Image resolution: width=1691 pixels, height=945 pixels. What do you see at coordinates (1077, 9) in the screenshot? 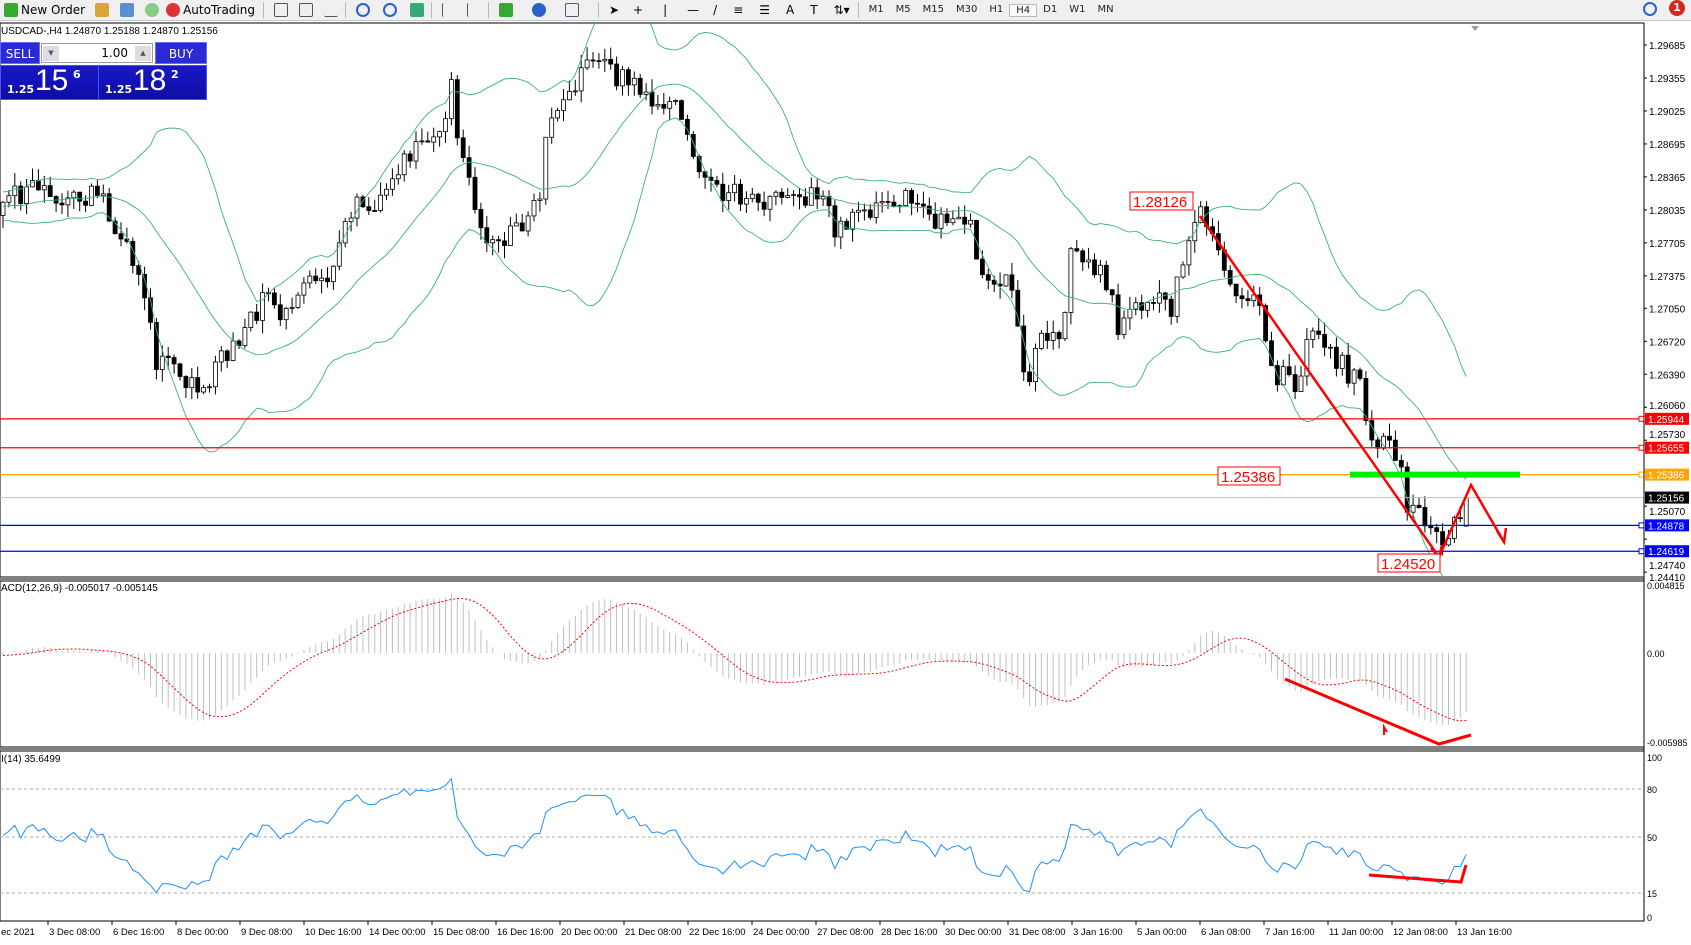
I see `timeframe-w1: W1` at bounding box center [1077, 9].